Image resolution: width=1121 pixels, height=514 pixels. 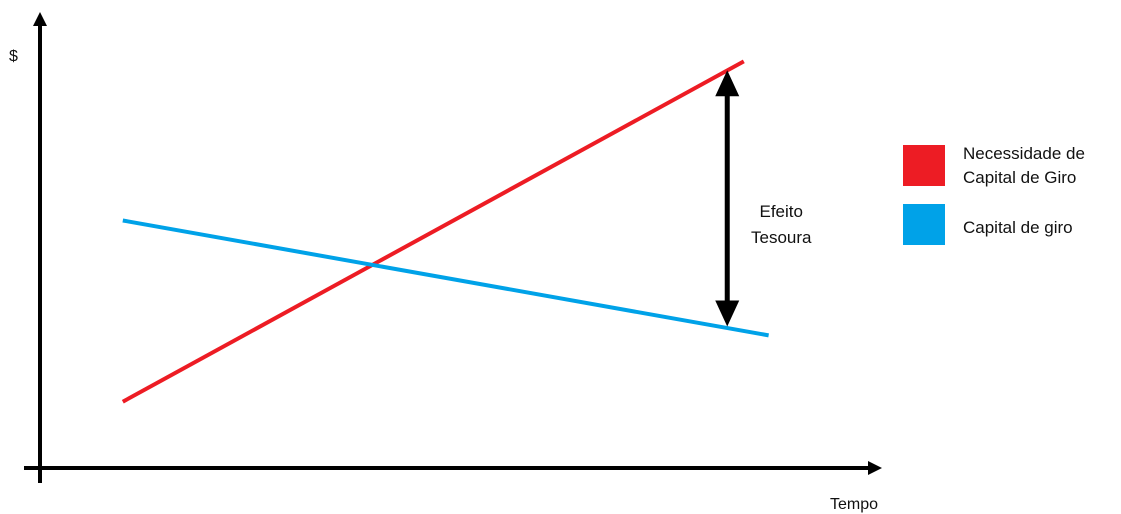 I want to click on legend-label-1-line-1: Necessidade de, so click(x=1024, y=153).